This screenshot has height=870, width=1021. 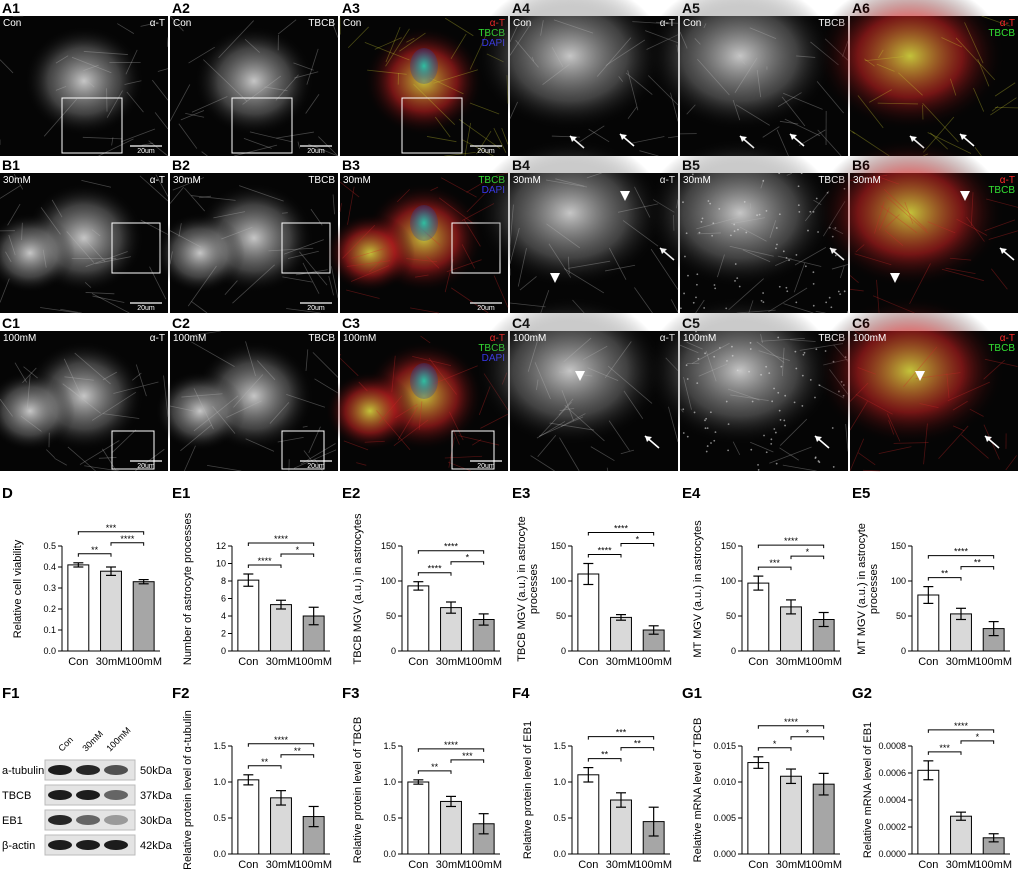 What do you see at coordinates (223, 634) in the screenshot?
I see `y-tick-label: 2` at bounding box center [223, 634].